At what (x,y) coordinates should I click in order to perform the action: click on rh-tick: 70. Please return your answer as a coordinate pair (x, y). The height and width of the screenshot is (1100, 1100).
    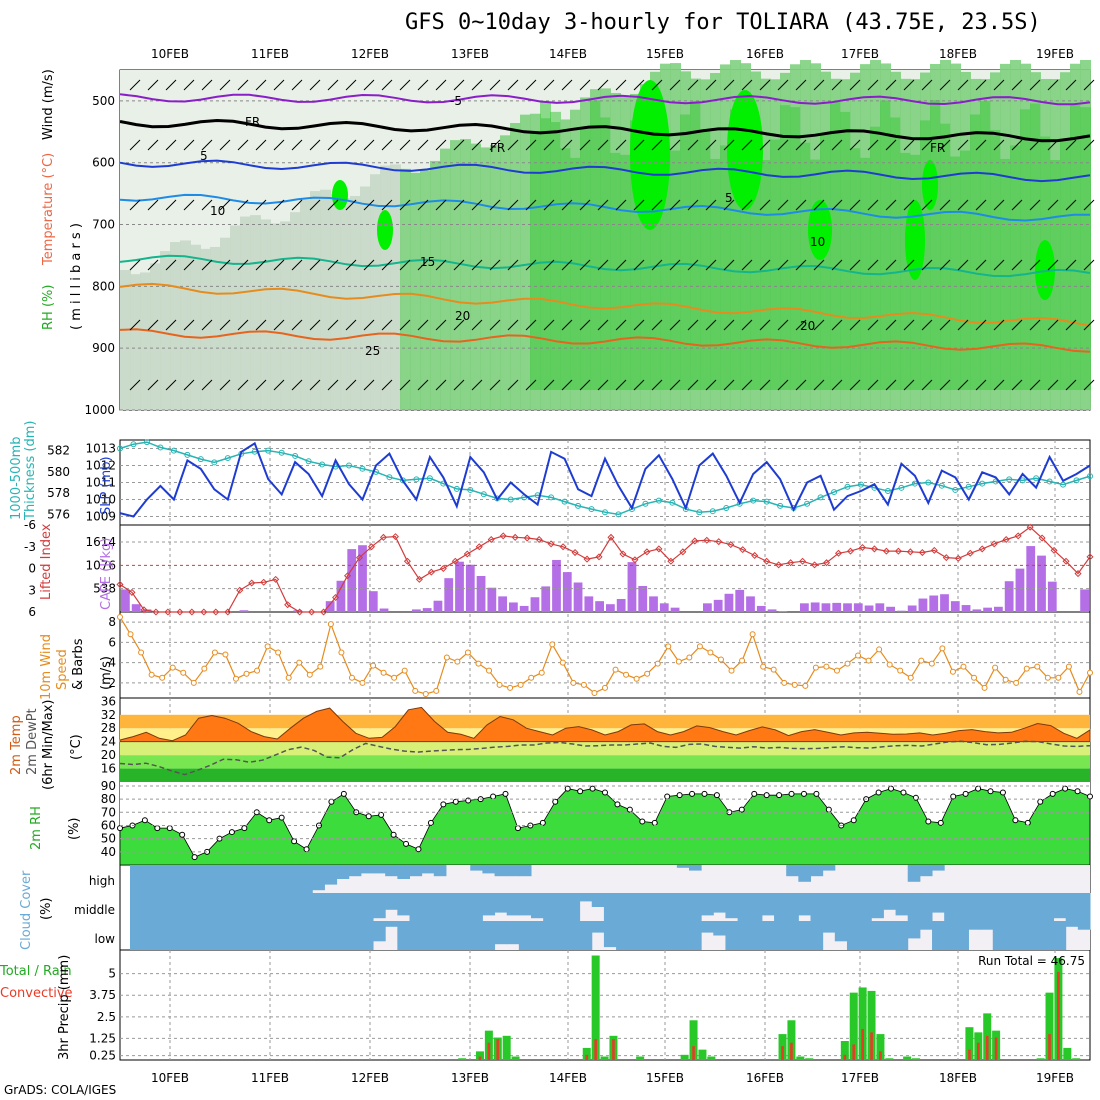
    Looking at the image, I should click on (108, 812).